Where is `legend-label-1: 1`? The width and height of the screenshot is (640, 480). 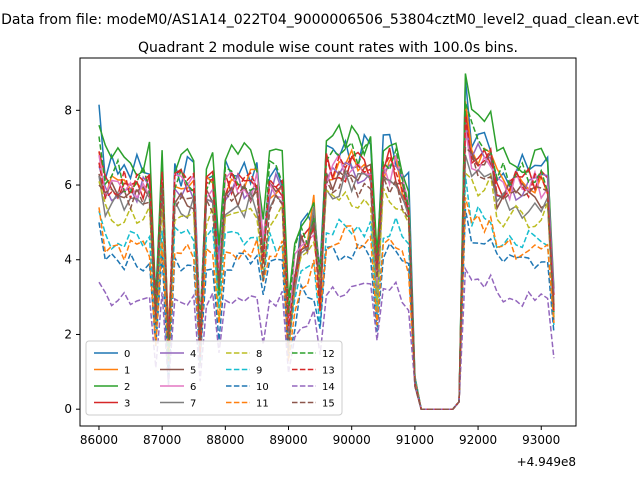
legend-label-1: 1 is located at coordinates (127, 371).